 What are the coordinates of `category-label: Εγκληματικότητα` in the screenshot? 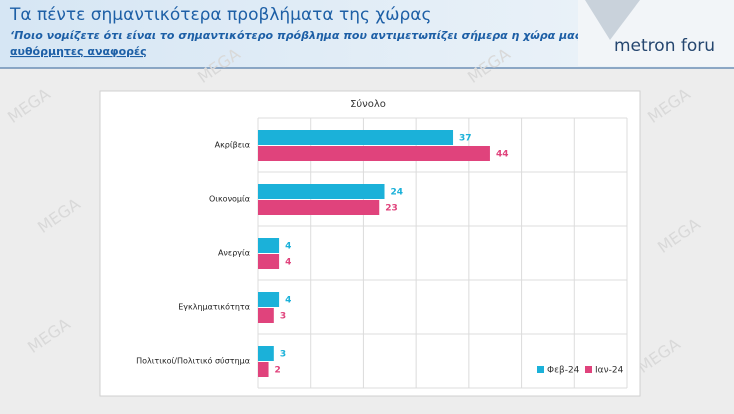 It's located at (214, 307).